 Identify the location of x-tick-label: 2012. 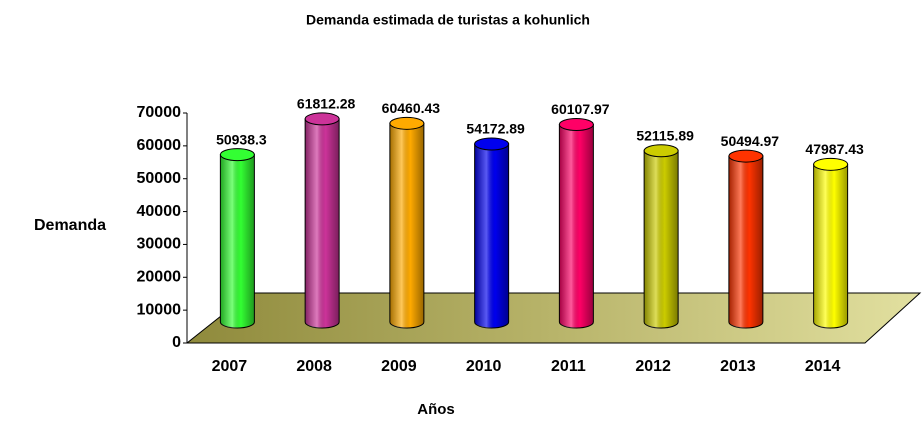
(653, 366).